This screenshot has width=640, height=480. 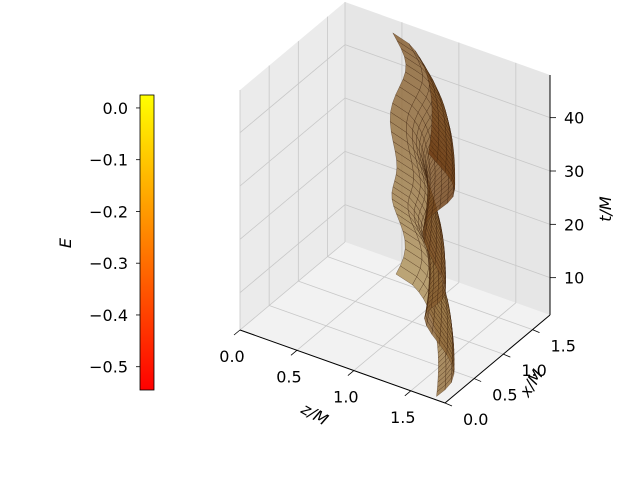 What do you see at coordinates (574, 224) in the screenshot?
I see `z-tick-label: 20` at bounding box center [574, 224].